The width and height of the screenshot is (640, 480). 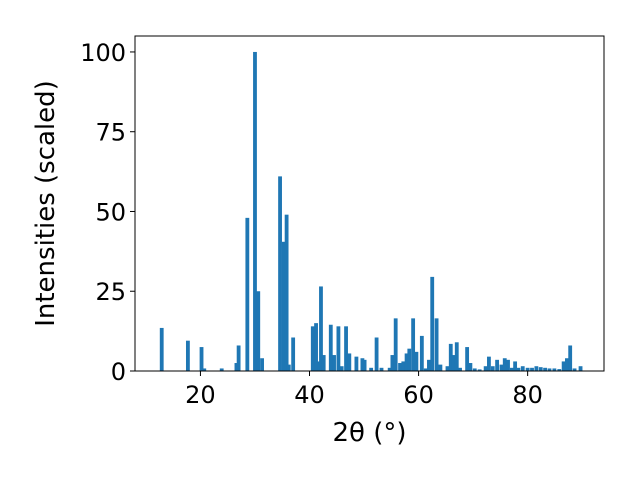 I want to click on y-tick-label: 75, so click(x=110, y=133).